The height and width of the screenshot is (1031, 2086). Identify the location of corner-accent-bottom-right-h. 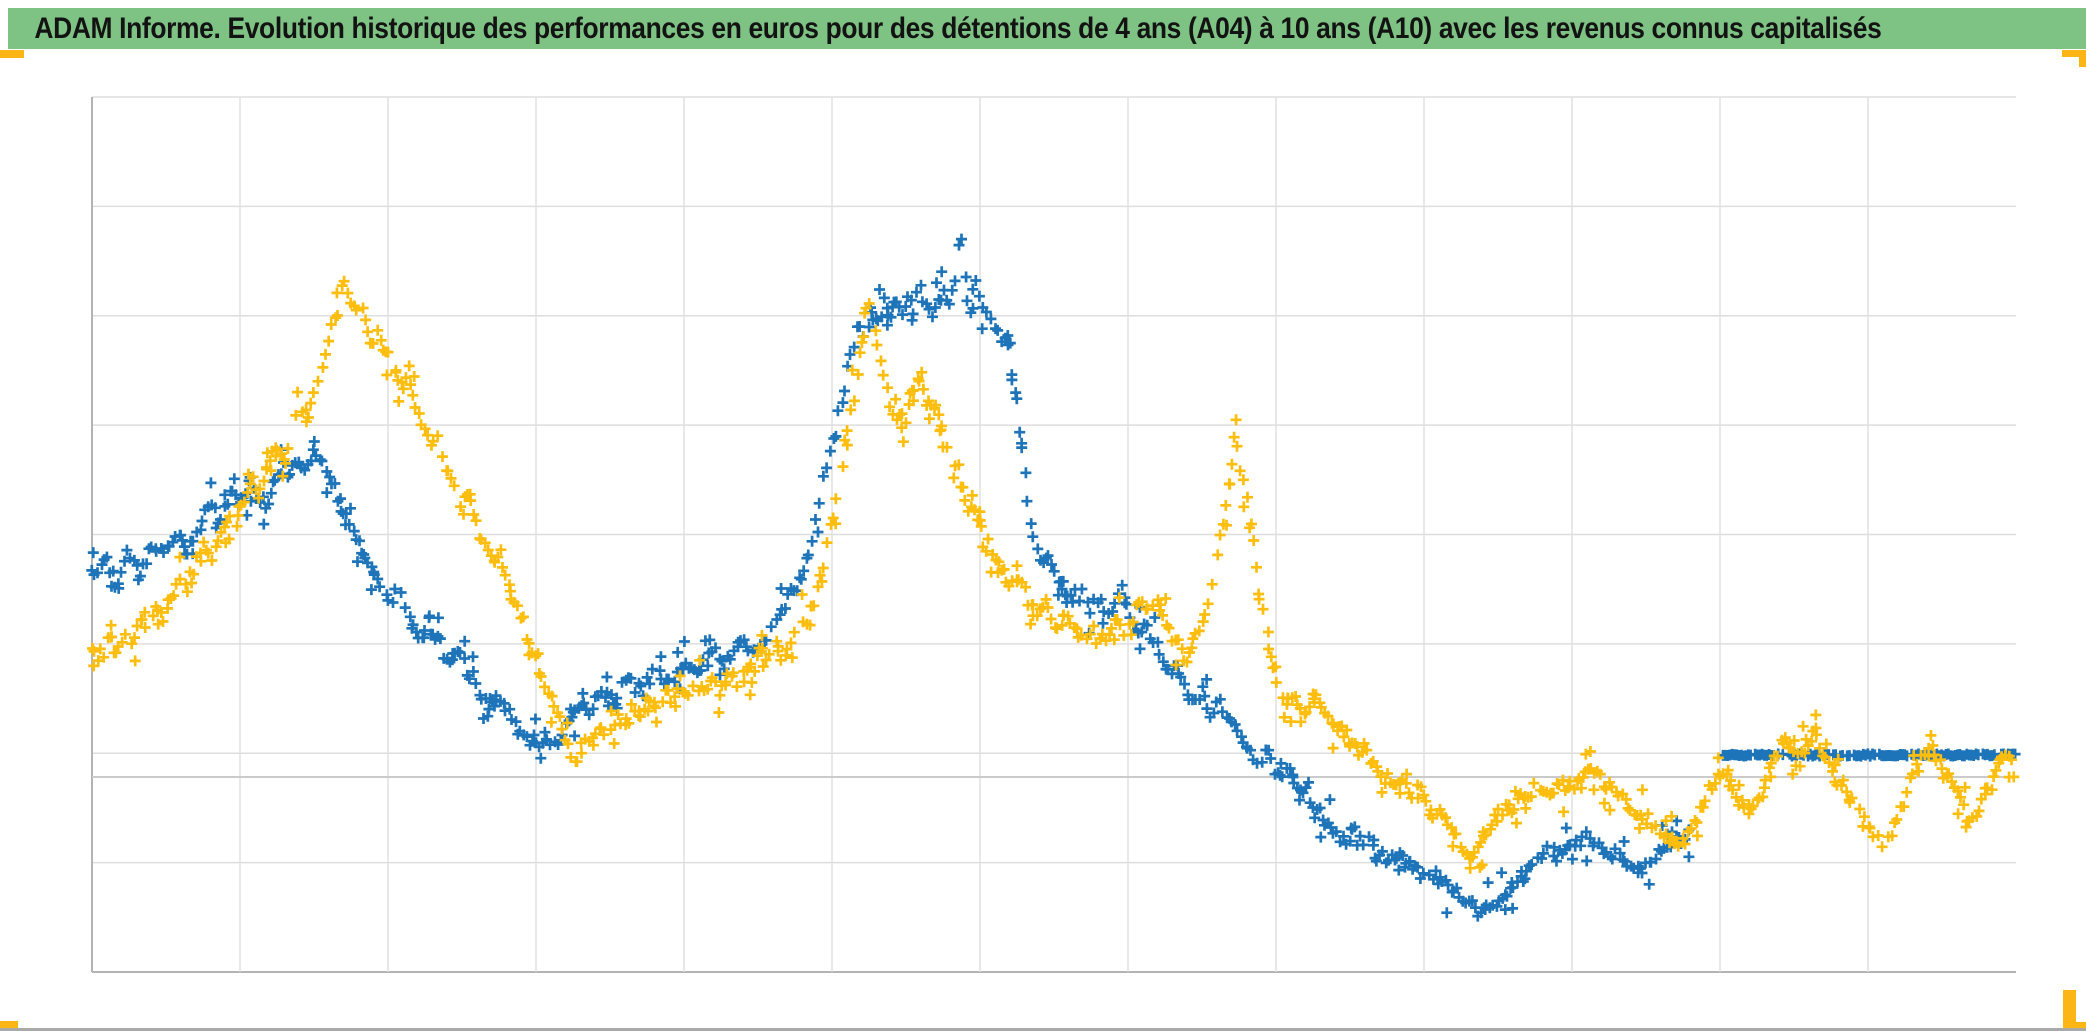
(2074, 1025).